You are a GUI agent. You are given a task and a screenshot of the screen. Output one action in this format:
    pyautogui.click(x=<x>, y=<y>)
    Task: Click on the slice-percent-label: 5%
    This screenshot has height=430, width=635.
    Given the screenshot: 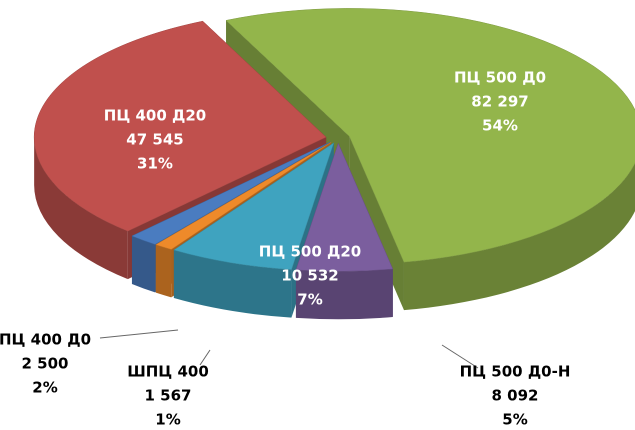 What is the action you would take?
    pyautogui.click(x=514, y=420)
    